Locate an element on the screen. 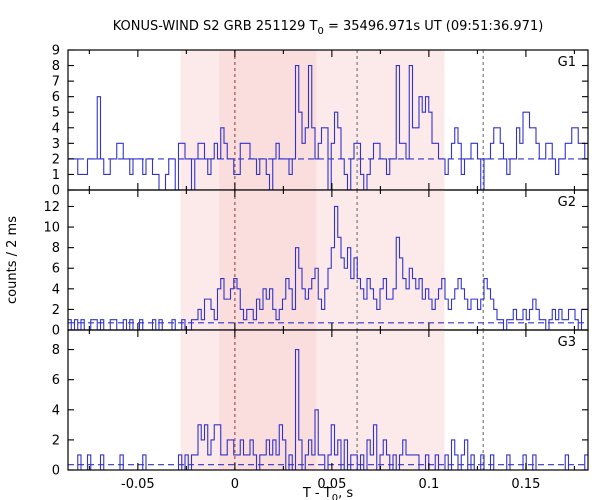 The width and height of the screenshot is (600, 500). xtick-label-4: 0.15 is located at coordinates (525, 484).